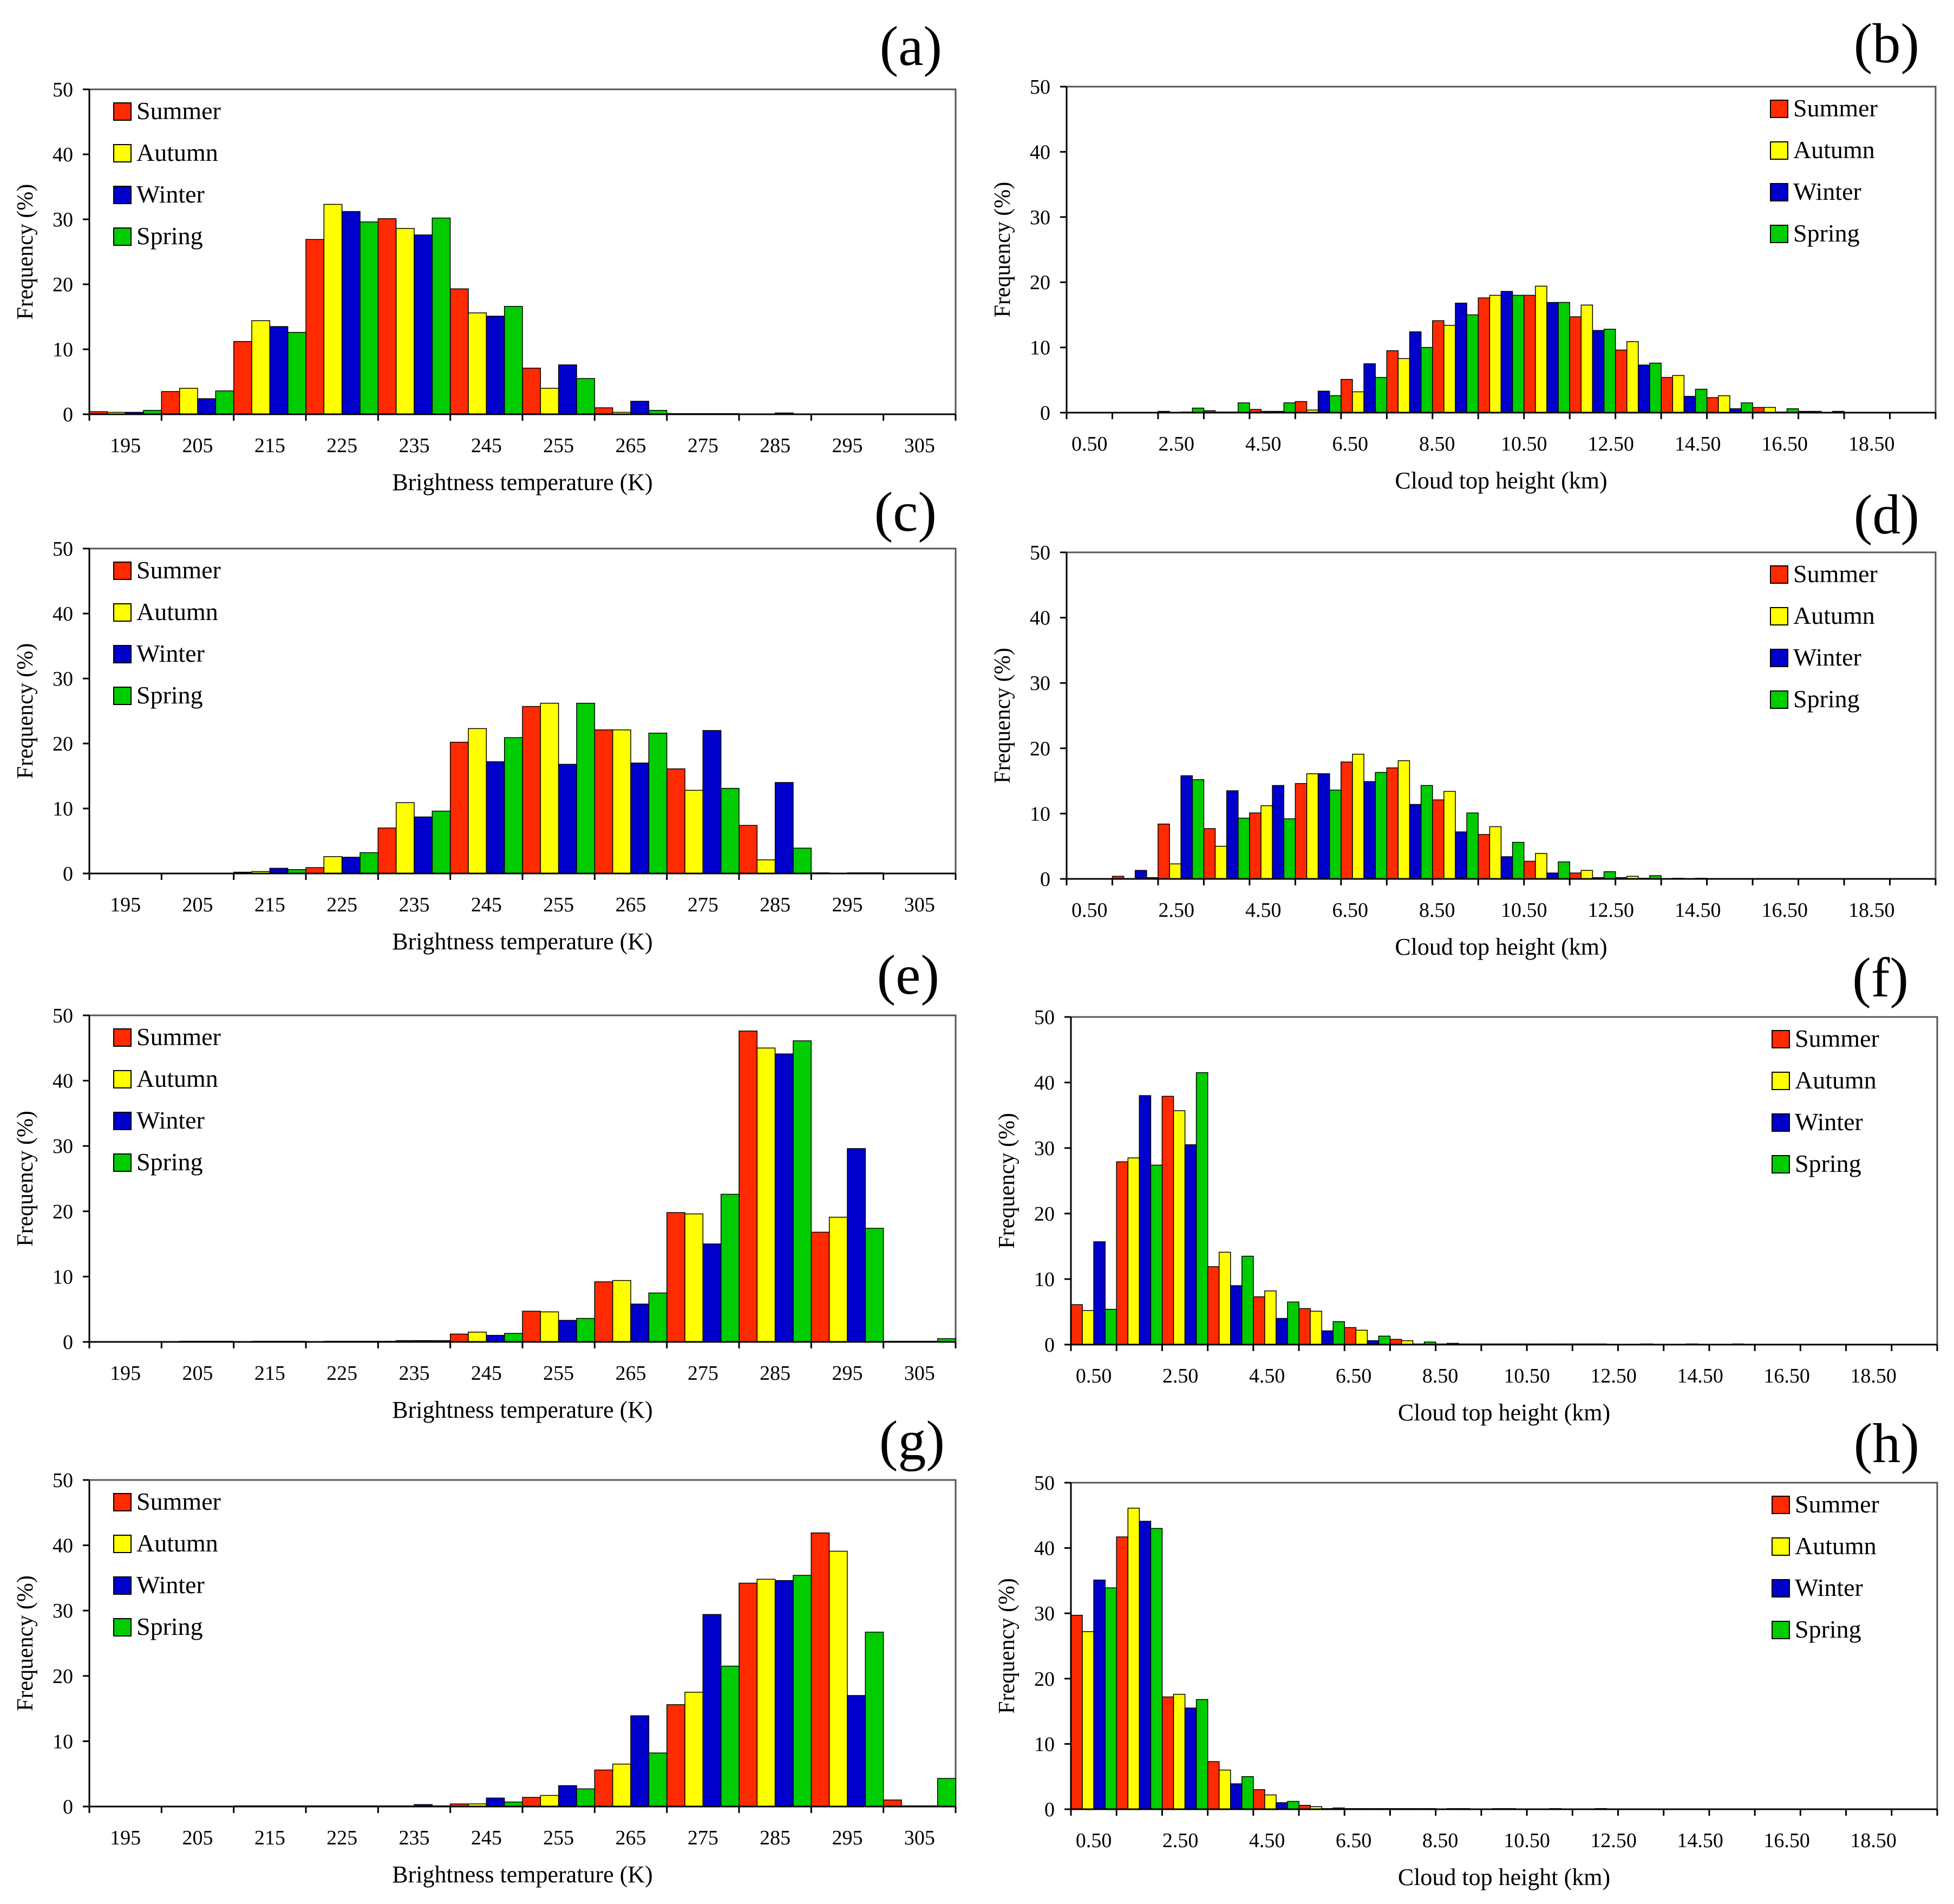  What do you see at coordinates (1784, 911) in the screenshot?
I see `x-tick-label: 16.50` at bounding box center [1784, 911].